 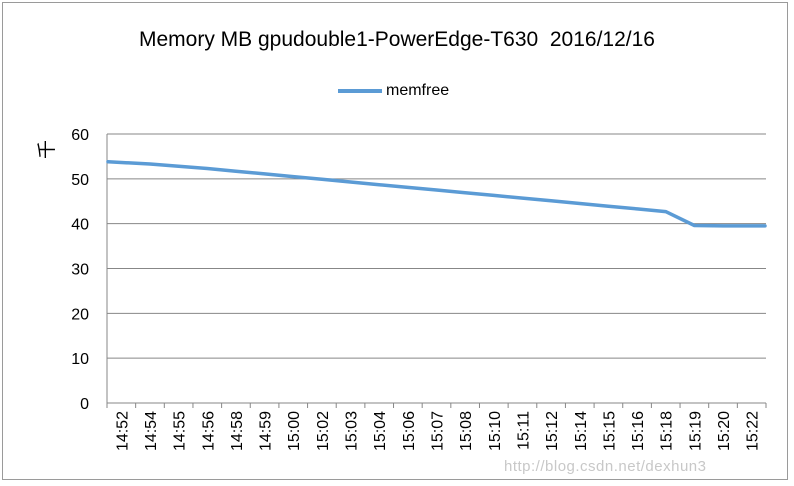 I want to click on x-tick-label-15:11: 15:11, so click(x=523, y=430).